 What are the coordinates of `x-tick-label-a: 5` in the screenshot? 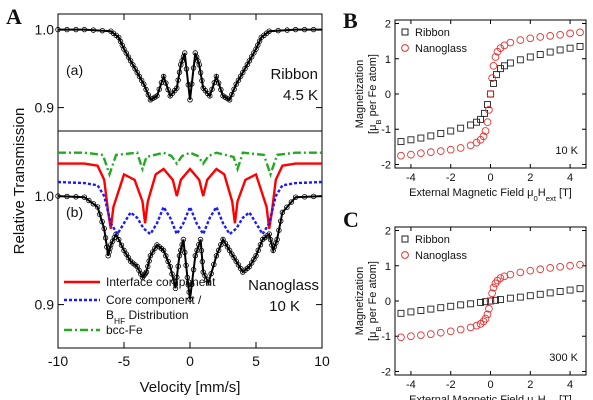 It's located at (256, 361).